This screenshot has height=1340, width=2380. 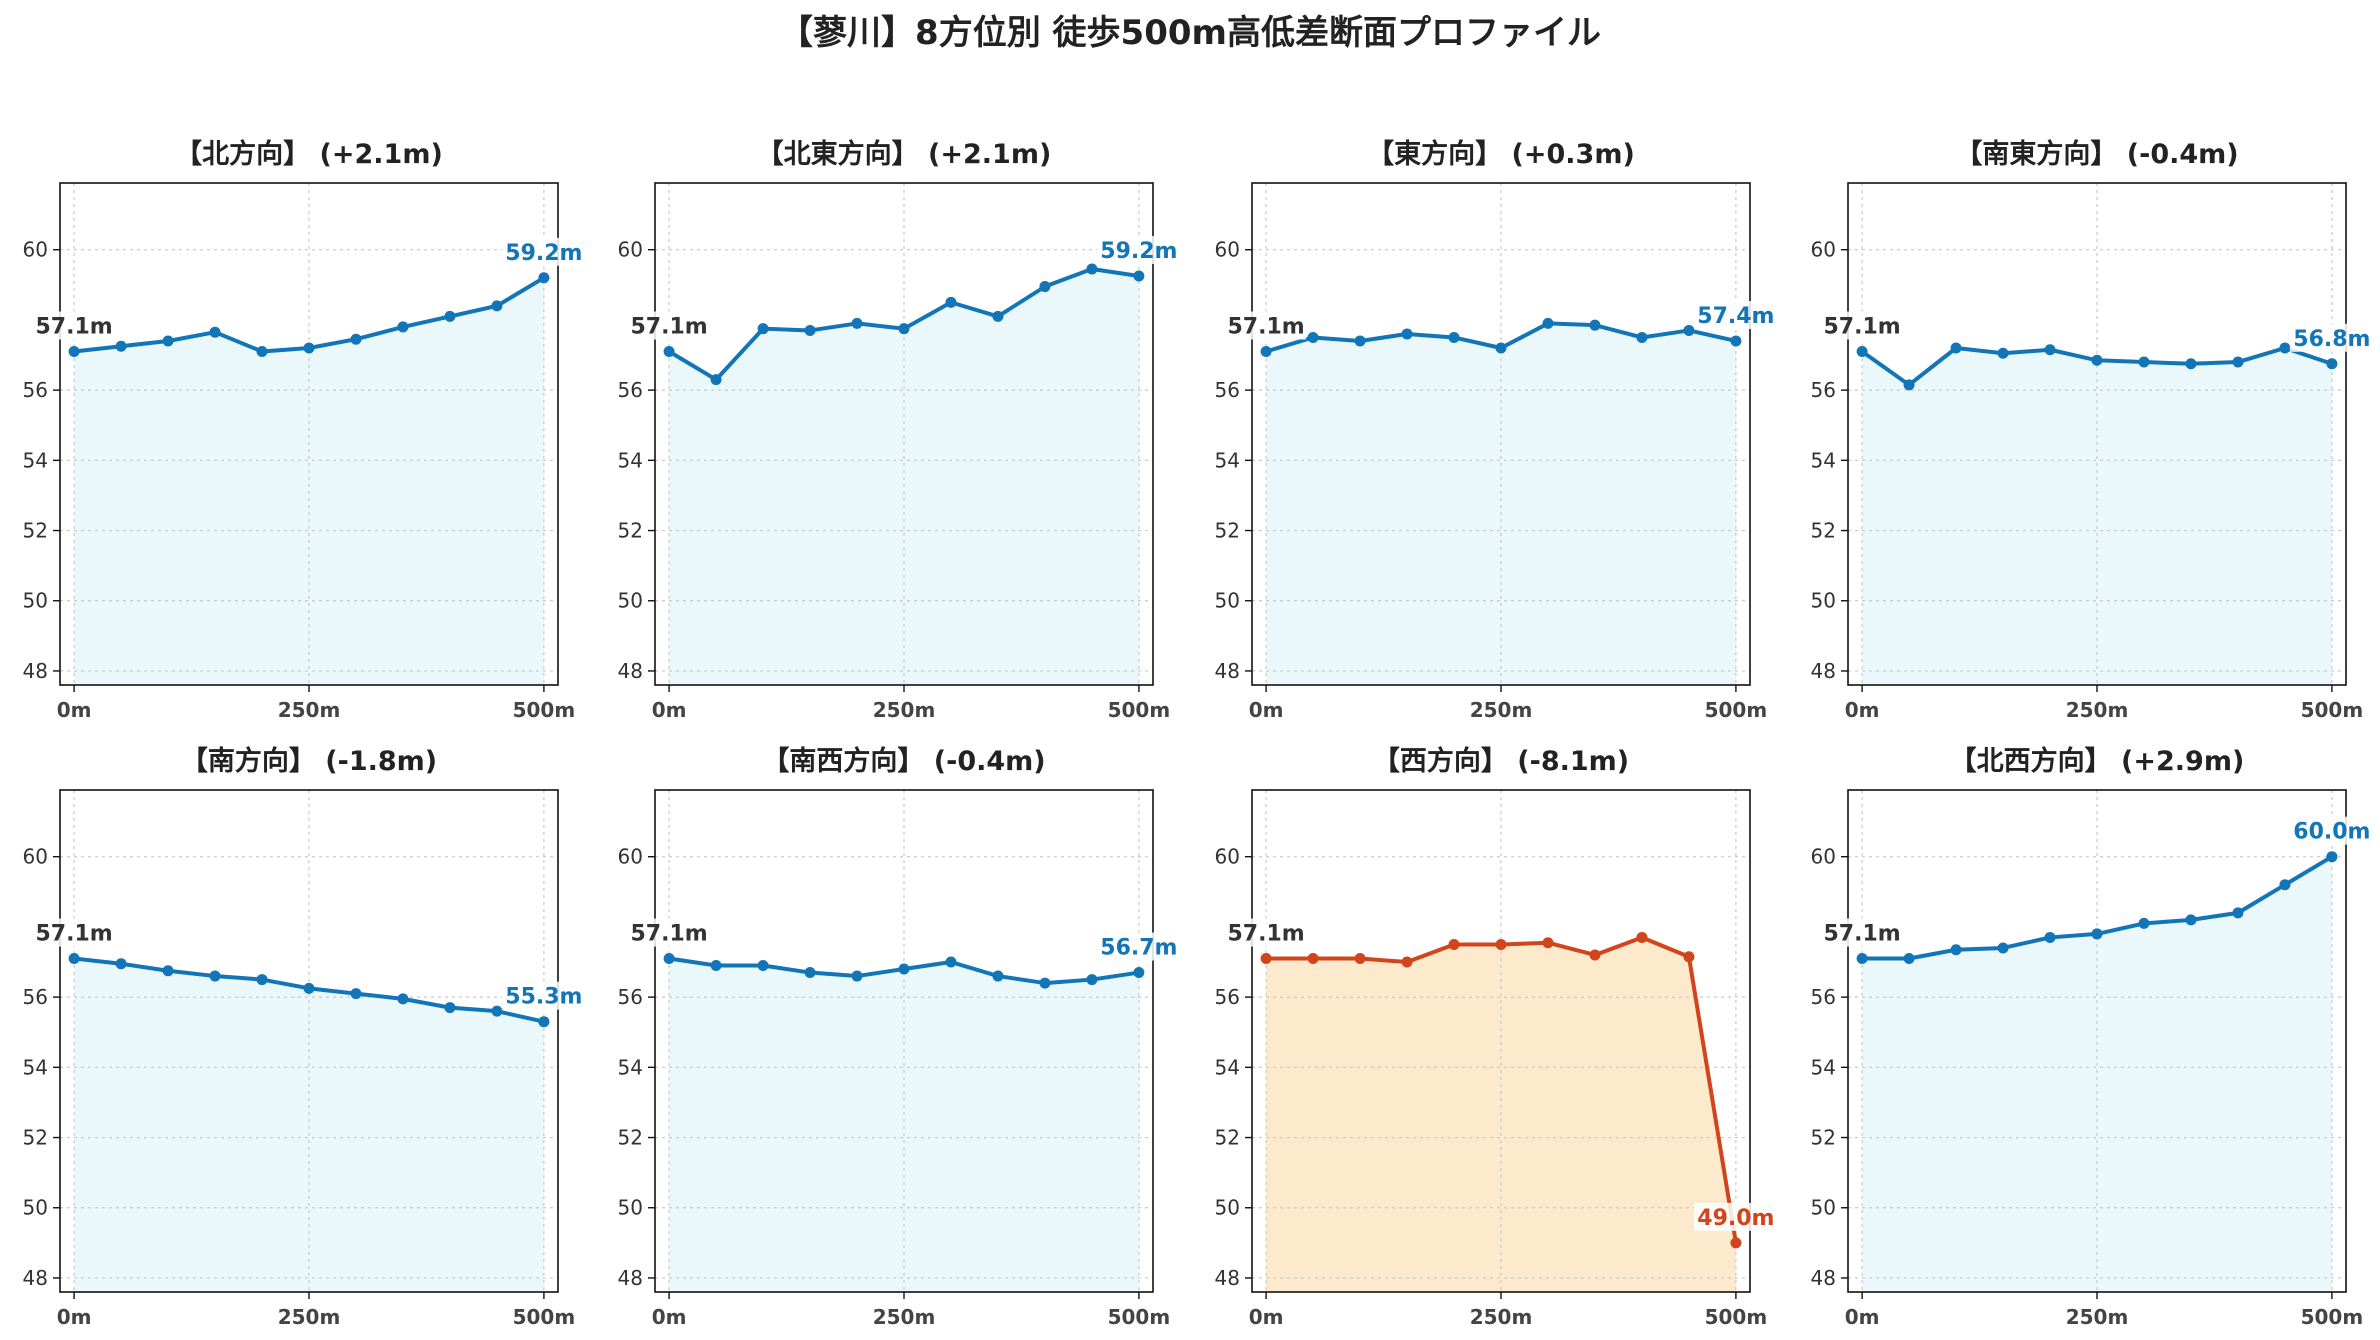 What do you see at coordinates (309, 154) in the screenshot?
I see `chart-title: 【北方向】 (+2.1m)` at bounding box center [309, 154].